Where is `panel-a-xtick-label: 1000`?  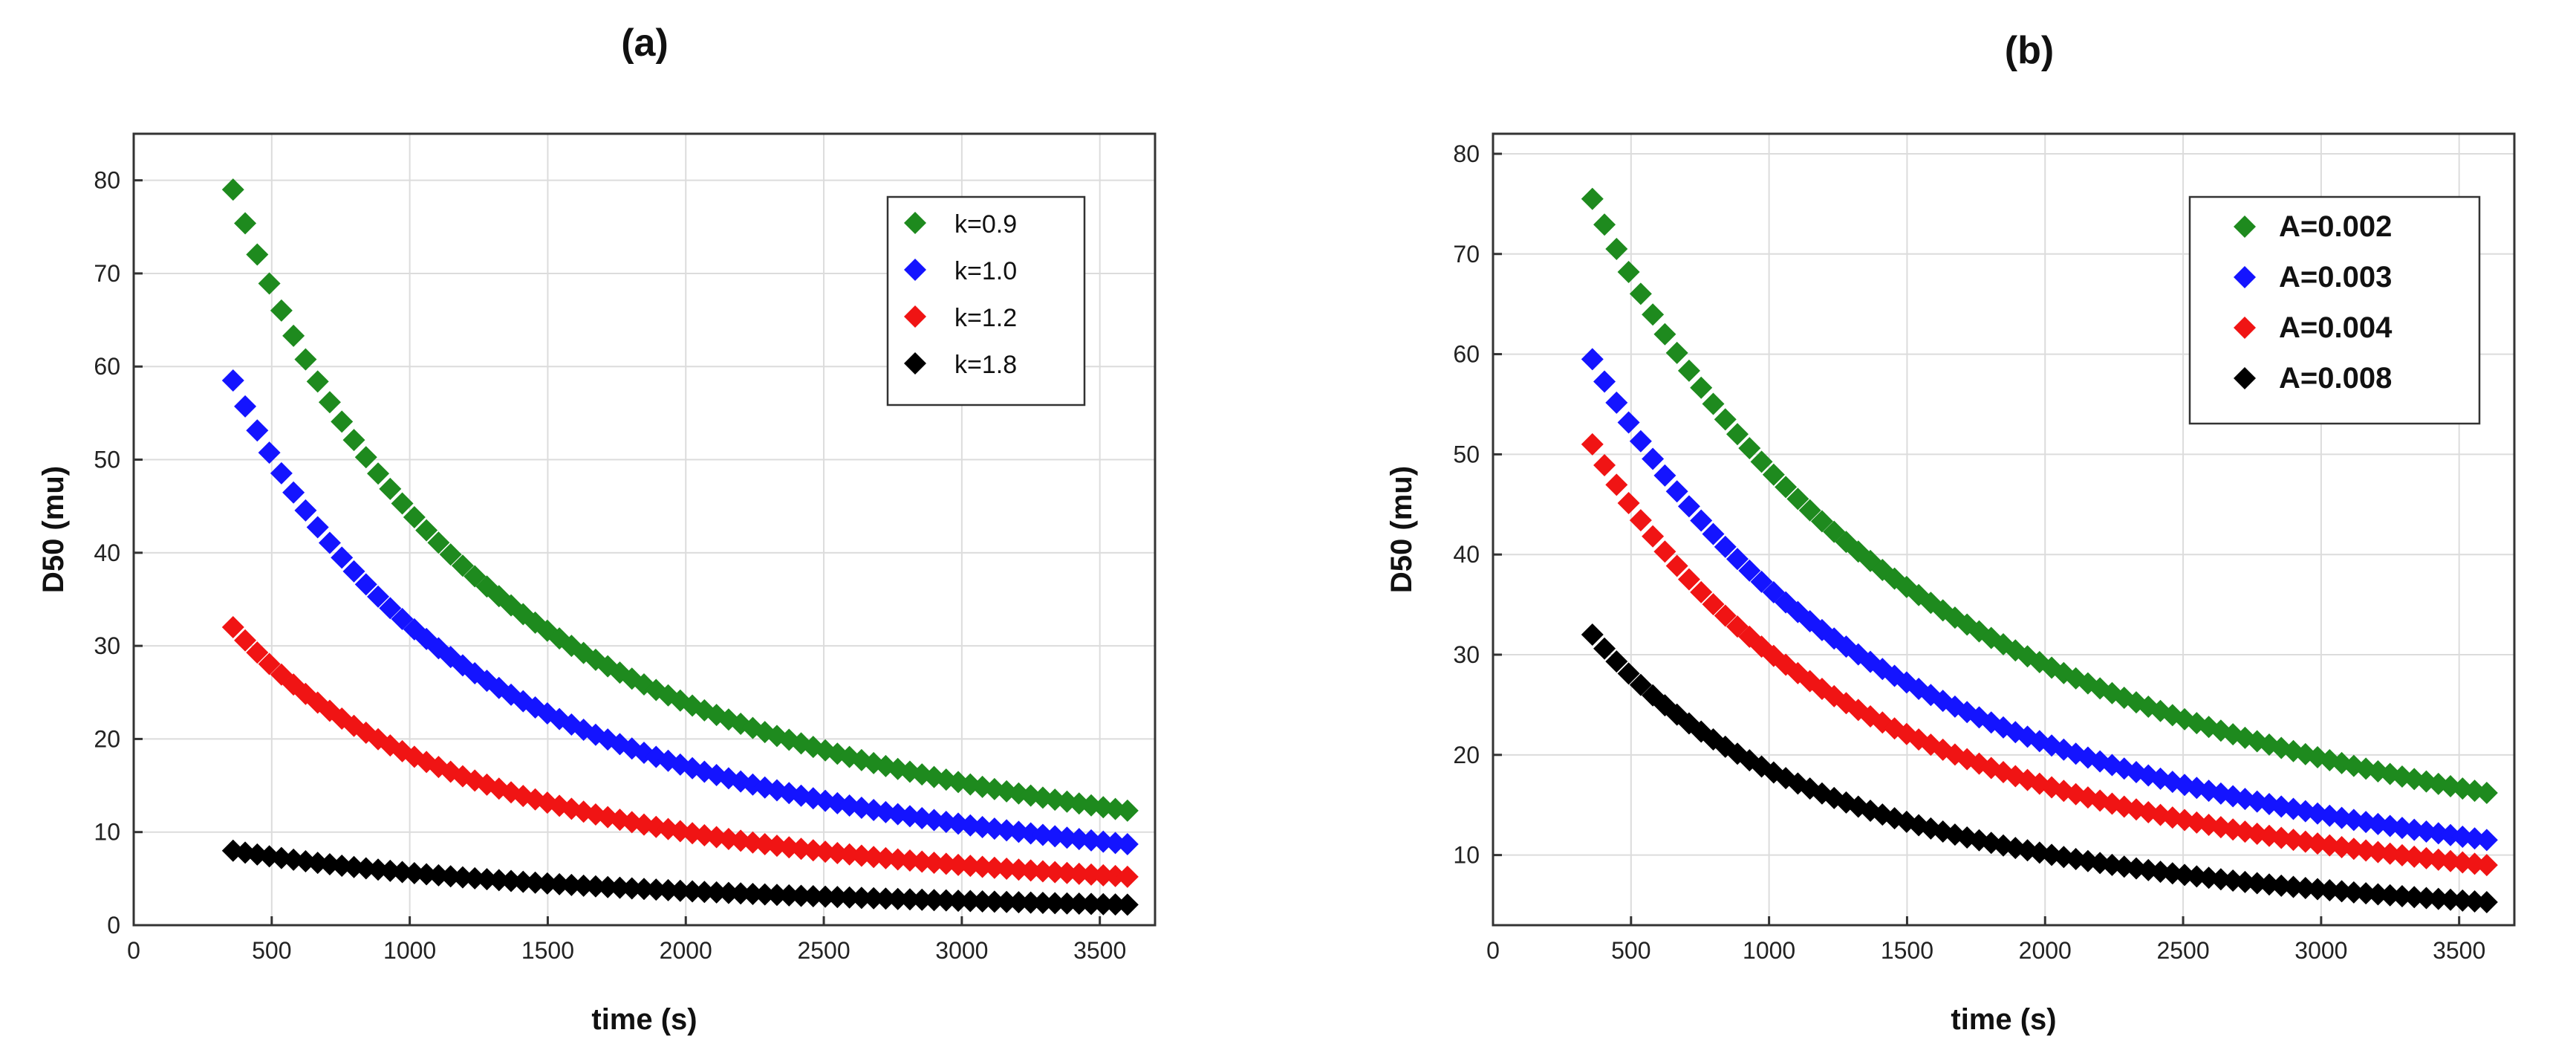
panel-a-xtick-label: 1000 is located at coordinates (409, 950).